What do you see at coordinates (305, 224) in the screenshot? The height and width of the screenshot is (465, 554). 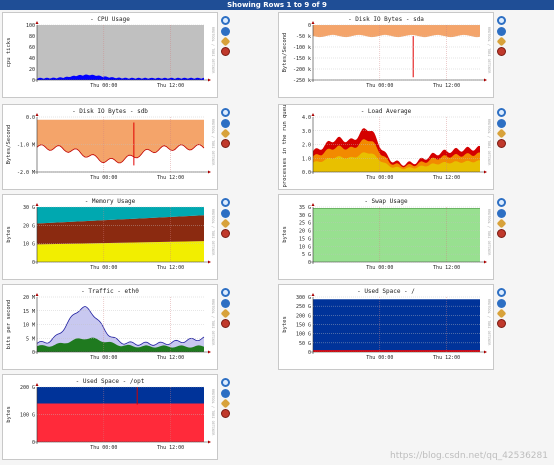 I see `y-tick-label: 25 G` at bounding box center [305, 224].